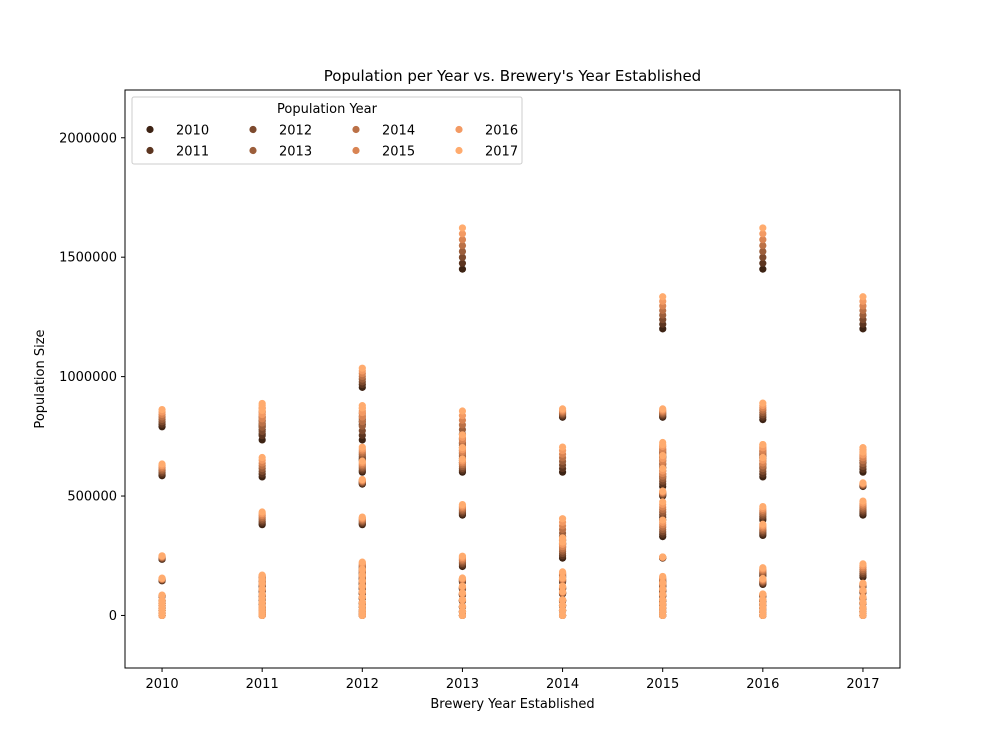 Image resolution: width=1000 pixels, height=750 pixels. Describe the element at coordinates (262, 684) in the screenshot. I see `x-tick-label: 2011` at that location.